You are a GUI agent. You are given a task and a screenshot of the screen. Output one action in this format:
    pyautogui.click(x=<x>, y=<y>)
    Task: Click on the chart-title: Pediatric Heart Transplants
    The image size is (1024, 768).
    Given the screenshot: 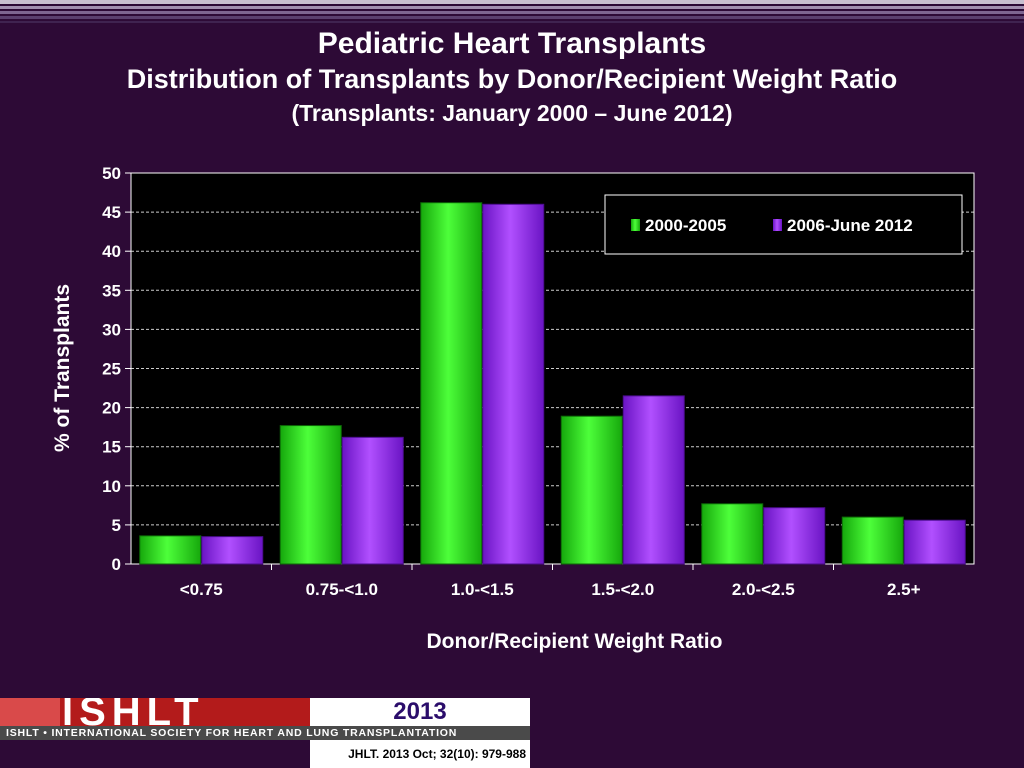 What is the action you would take?
    pyautogui.click(x=512, y=43)
    